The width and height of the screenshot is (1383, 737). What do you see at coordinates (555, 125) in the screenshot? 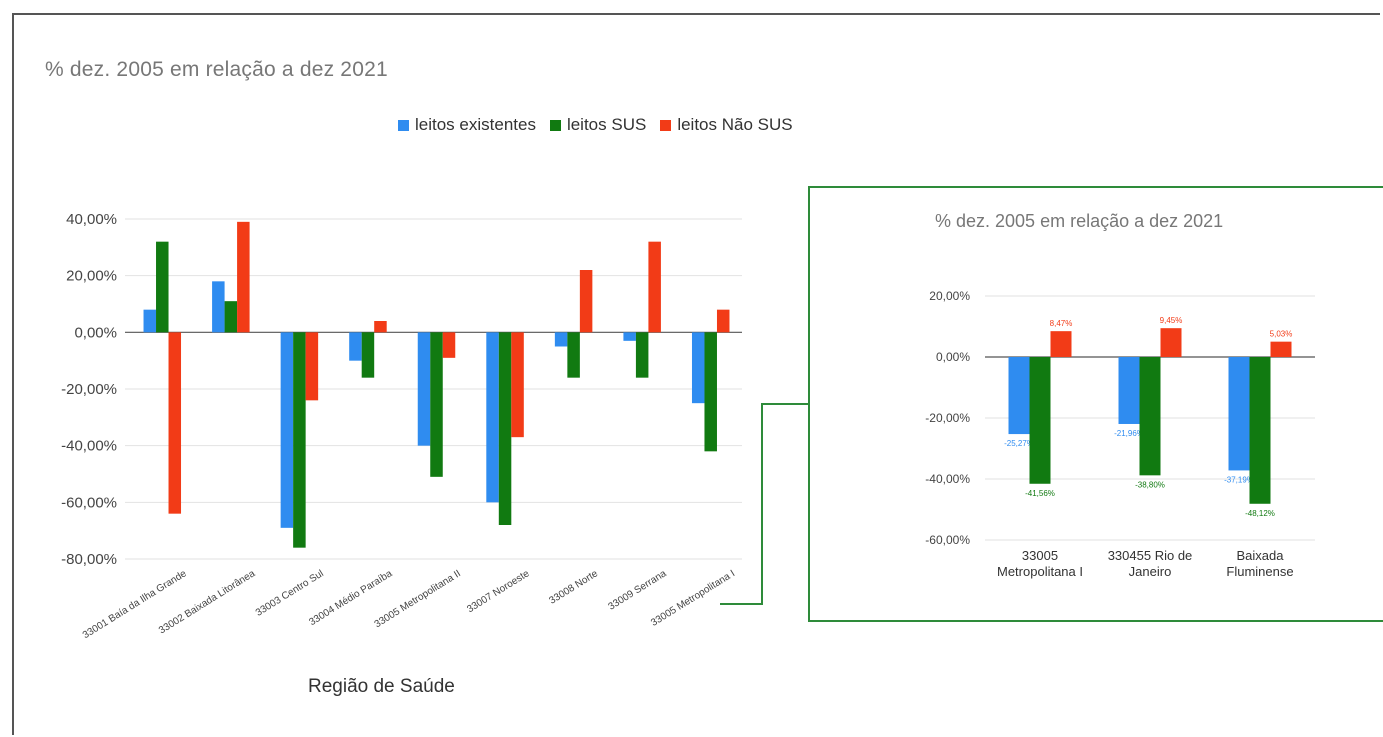
I see `legend-swatch-leitos-sus` at bounding box center [555, 125].